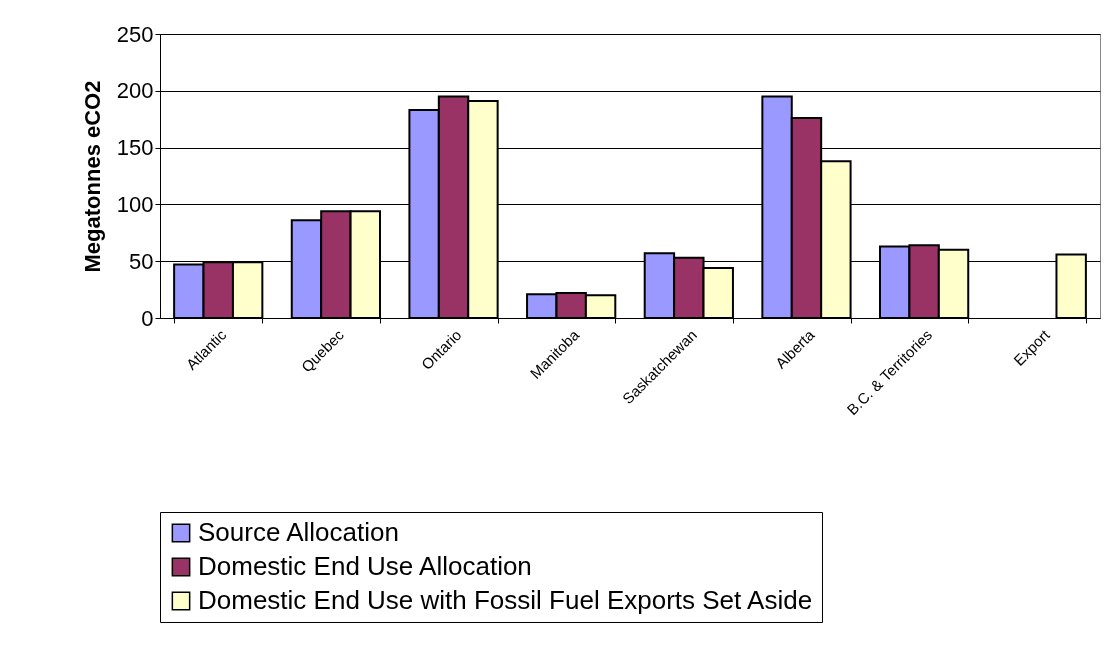 The height and width of the screenshot is (664, 1106). What do you see at coordinates (135, 91) in the screenshot?
I see `y-tick-label: 200` at bounding box center [135, 91].